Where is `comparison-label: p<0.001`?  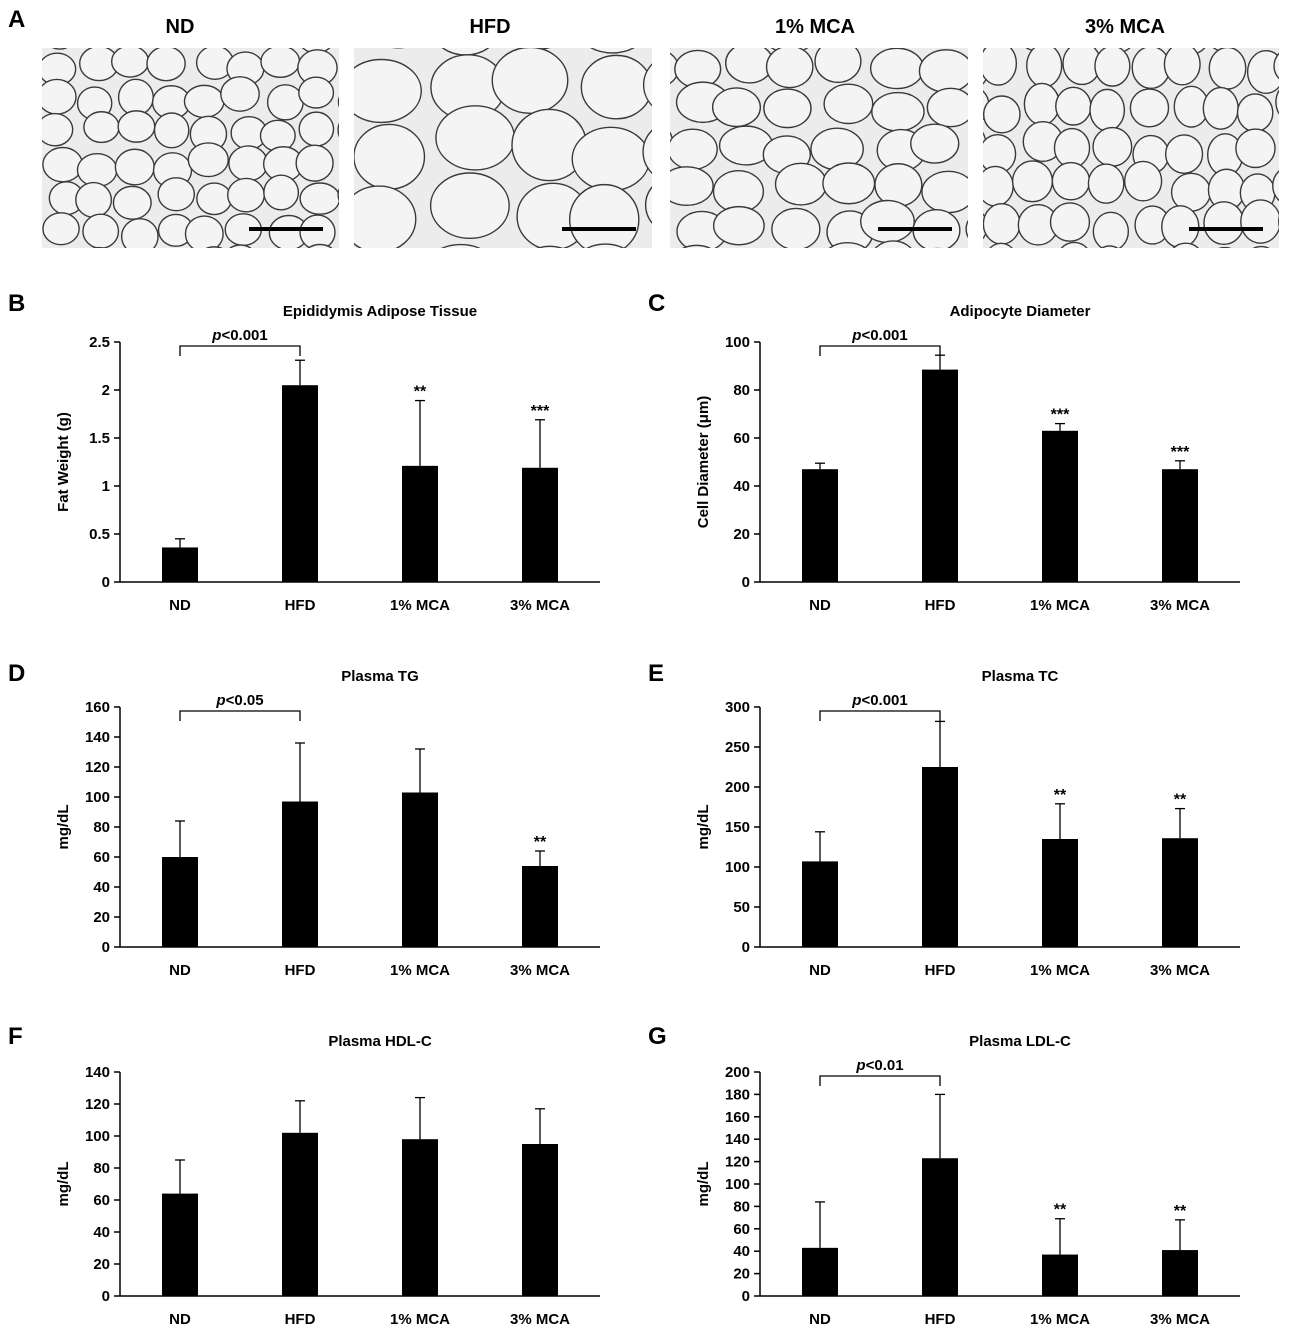 comparison-label: p<0.001 is located at coordinates (879, 335).